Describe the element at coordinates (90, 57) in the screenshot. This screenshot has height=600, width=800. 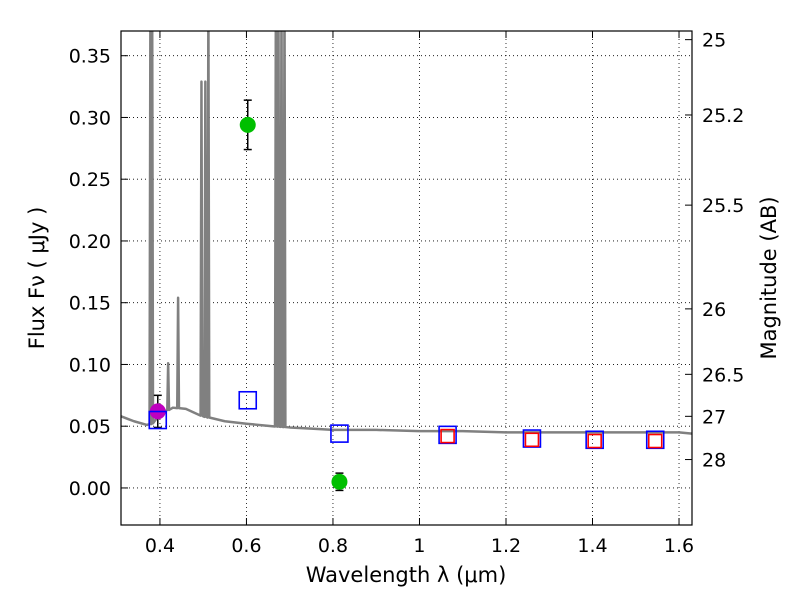
I see `y-tick-label: 0.35` at that location.